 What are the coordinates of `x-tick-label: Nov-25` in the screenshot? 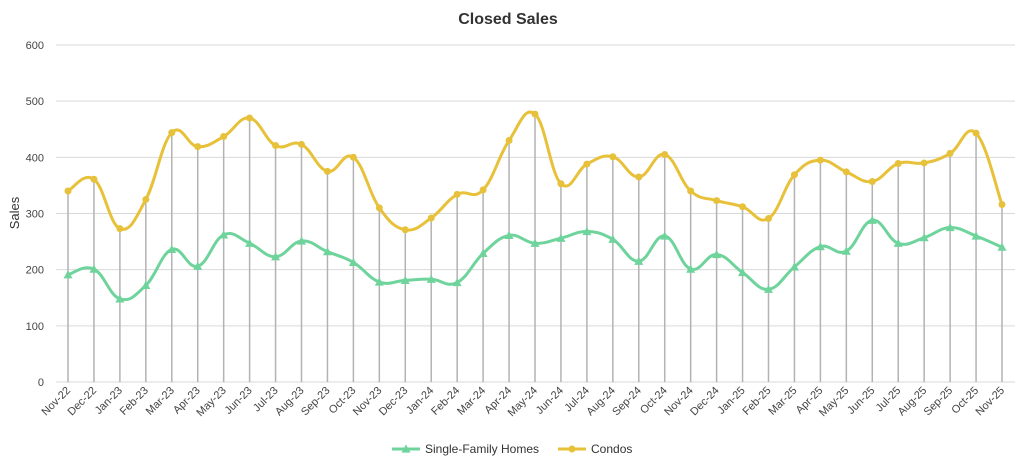 It's located at (991, 402).